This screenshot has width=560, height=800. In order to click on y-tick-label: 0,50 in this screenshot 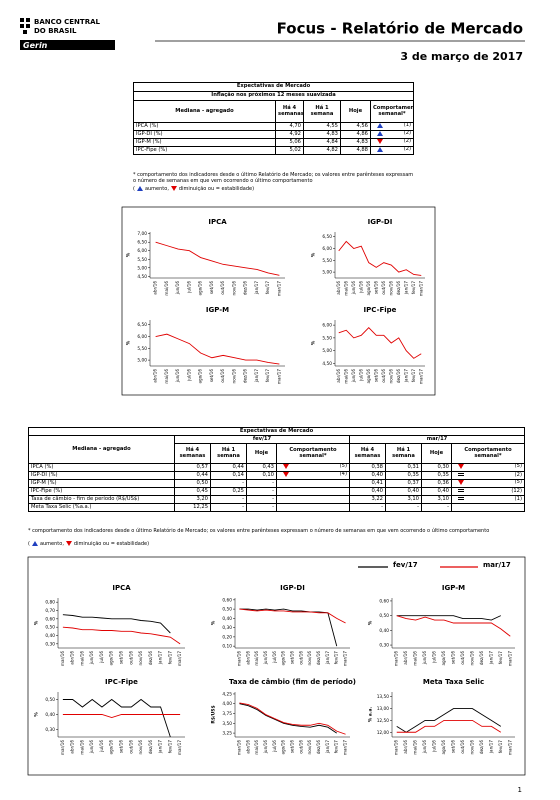, I will do `click(50, 700)`.